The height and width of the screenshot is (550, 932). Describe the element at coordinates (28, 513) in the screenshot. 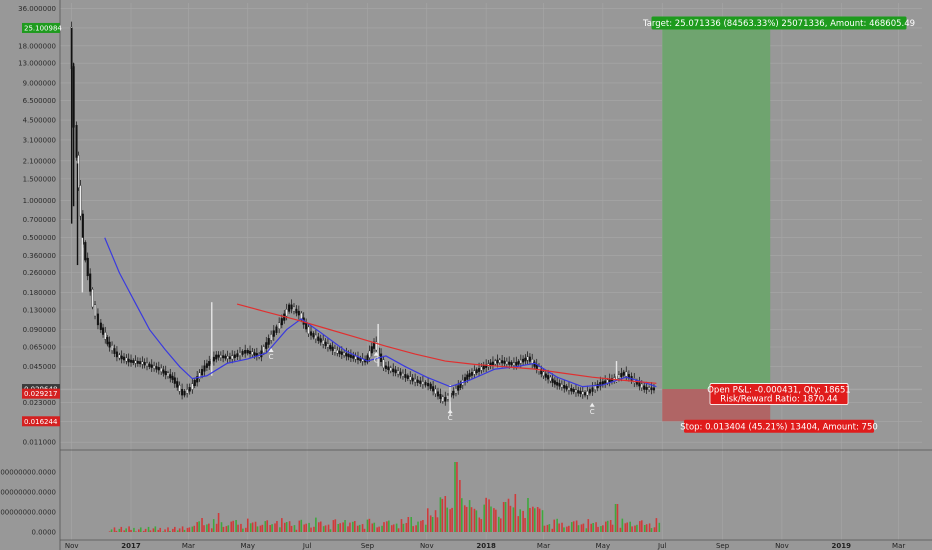

I see `volume-tick-label: 100000000.0000` at that location.